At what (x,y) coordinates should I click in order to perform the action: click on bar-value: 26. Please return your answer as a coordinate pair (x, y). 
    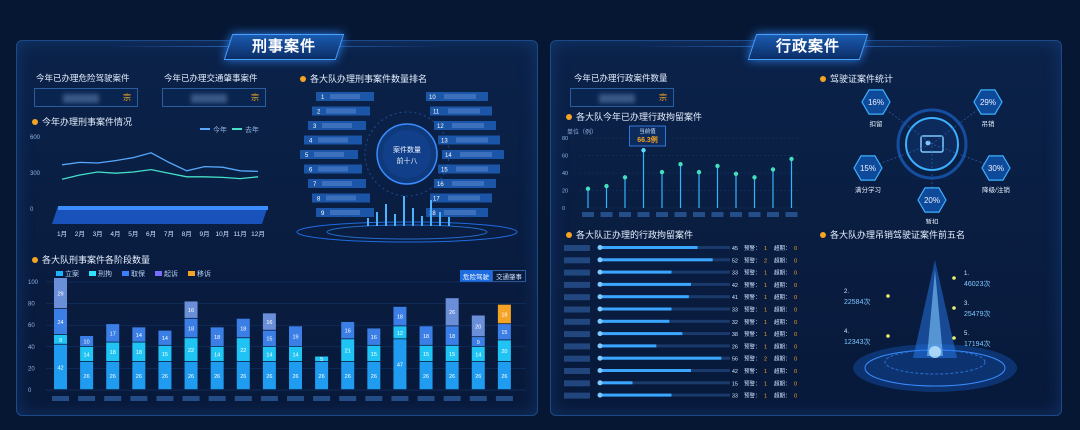
    Looking at the image, I should click on (735, 347).